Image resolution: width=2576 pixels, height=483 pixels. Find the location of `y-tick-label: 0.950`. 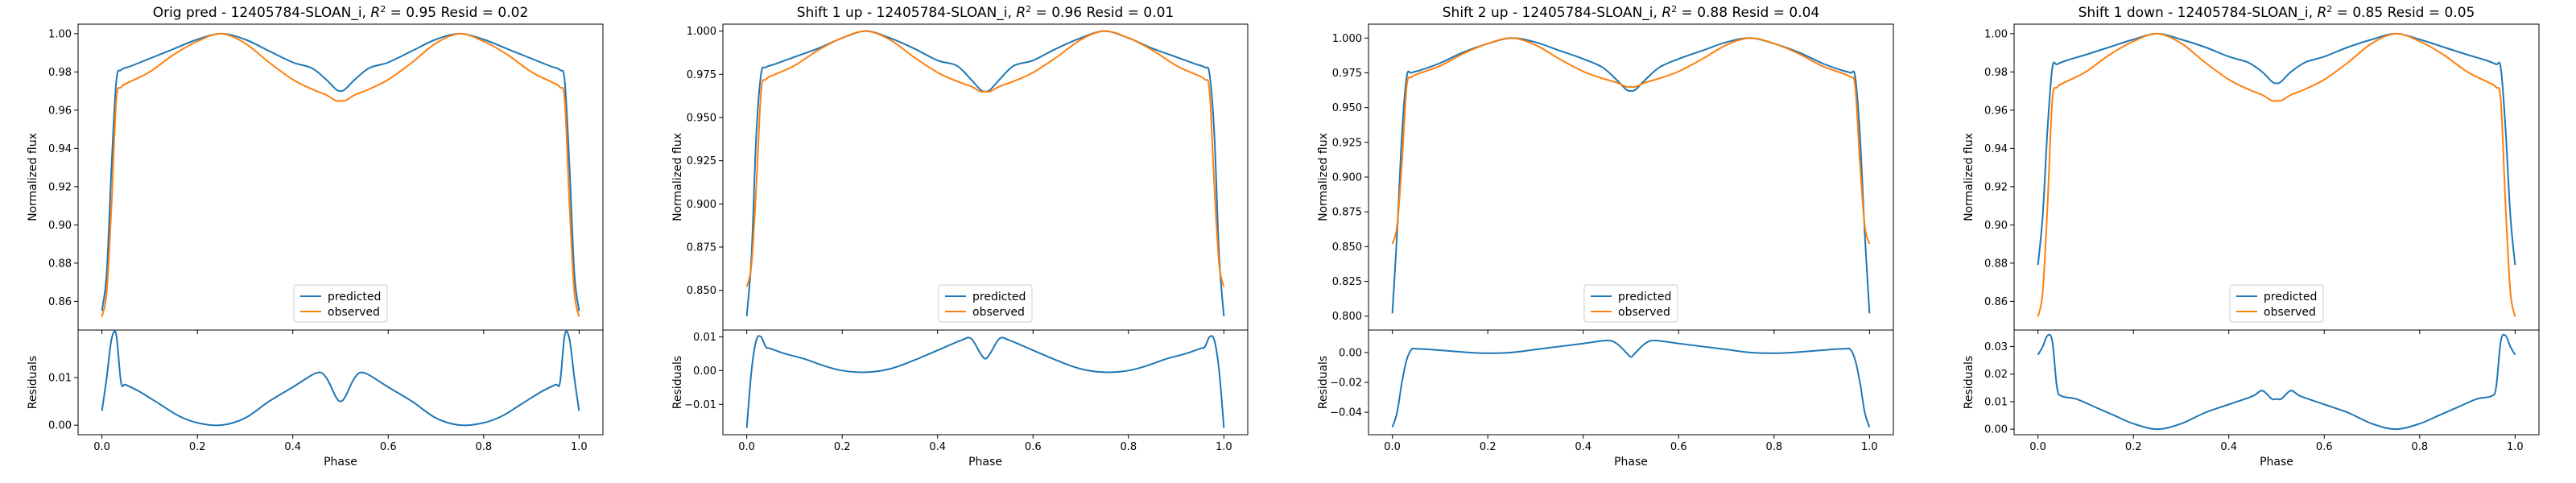

y-tick-label: 0.950 is located at coordinates (701, 118).